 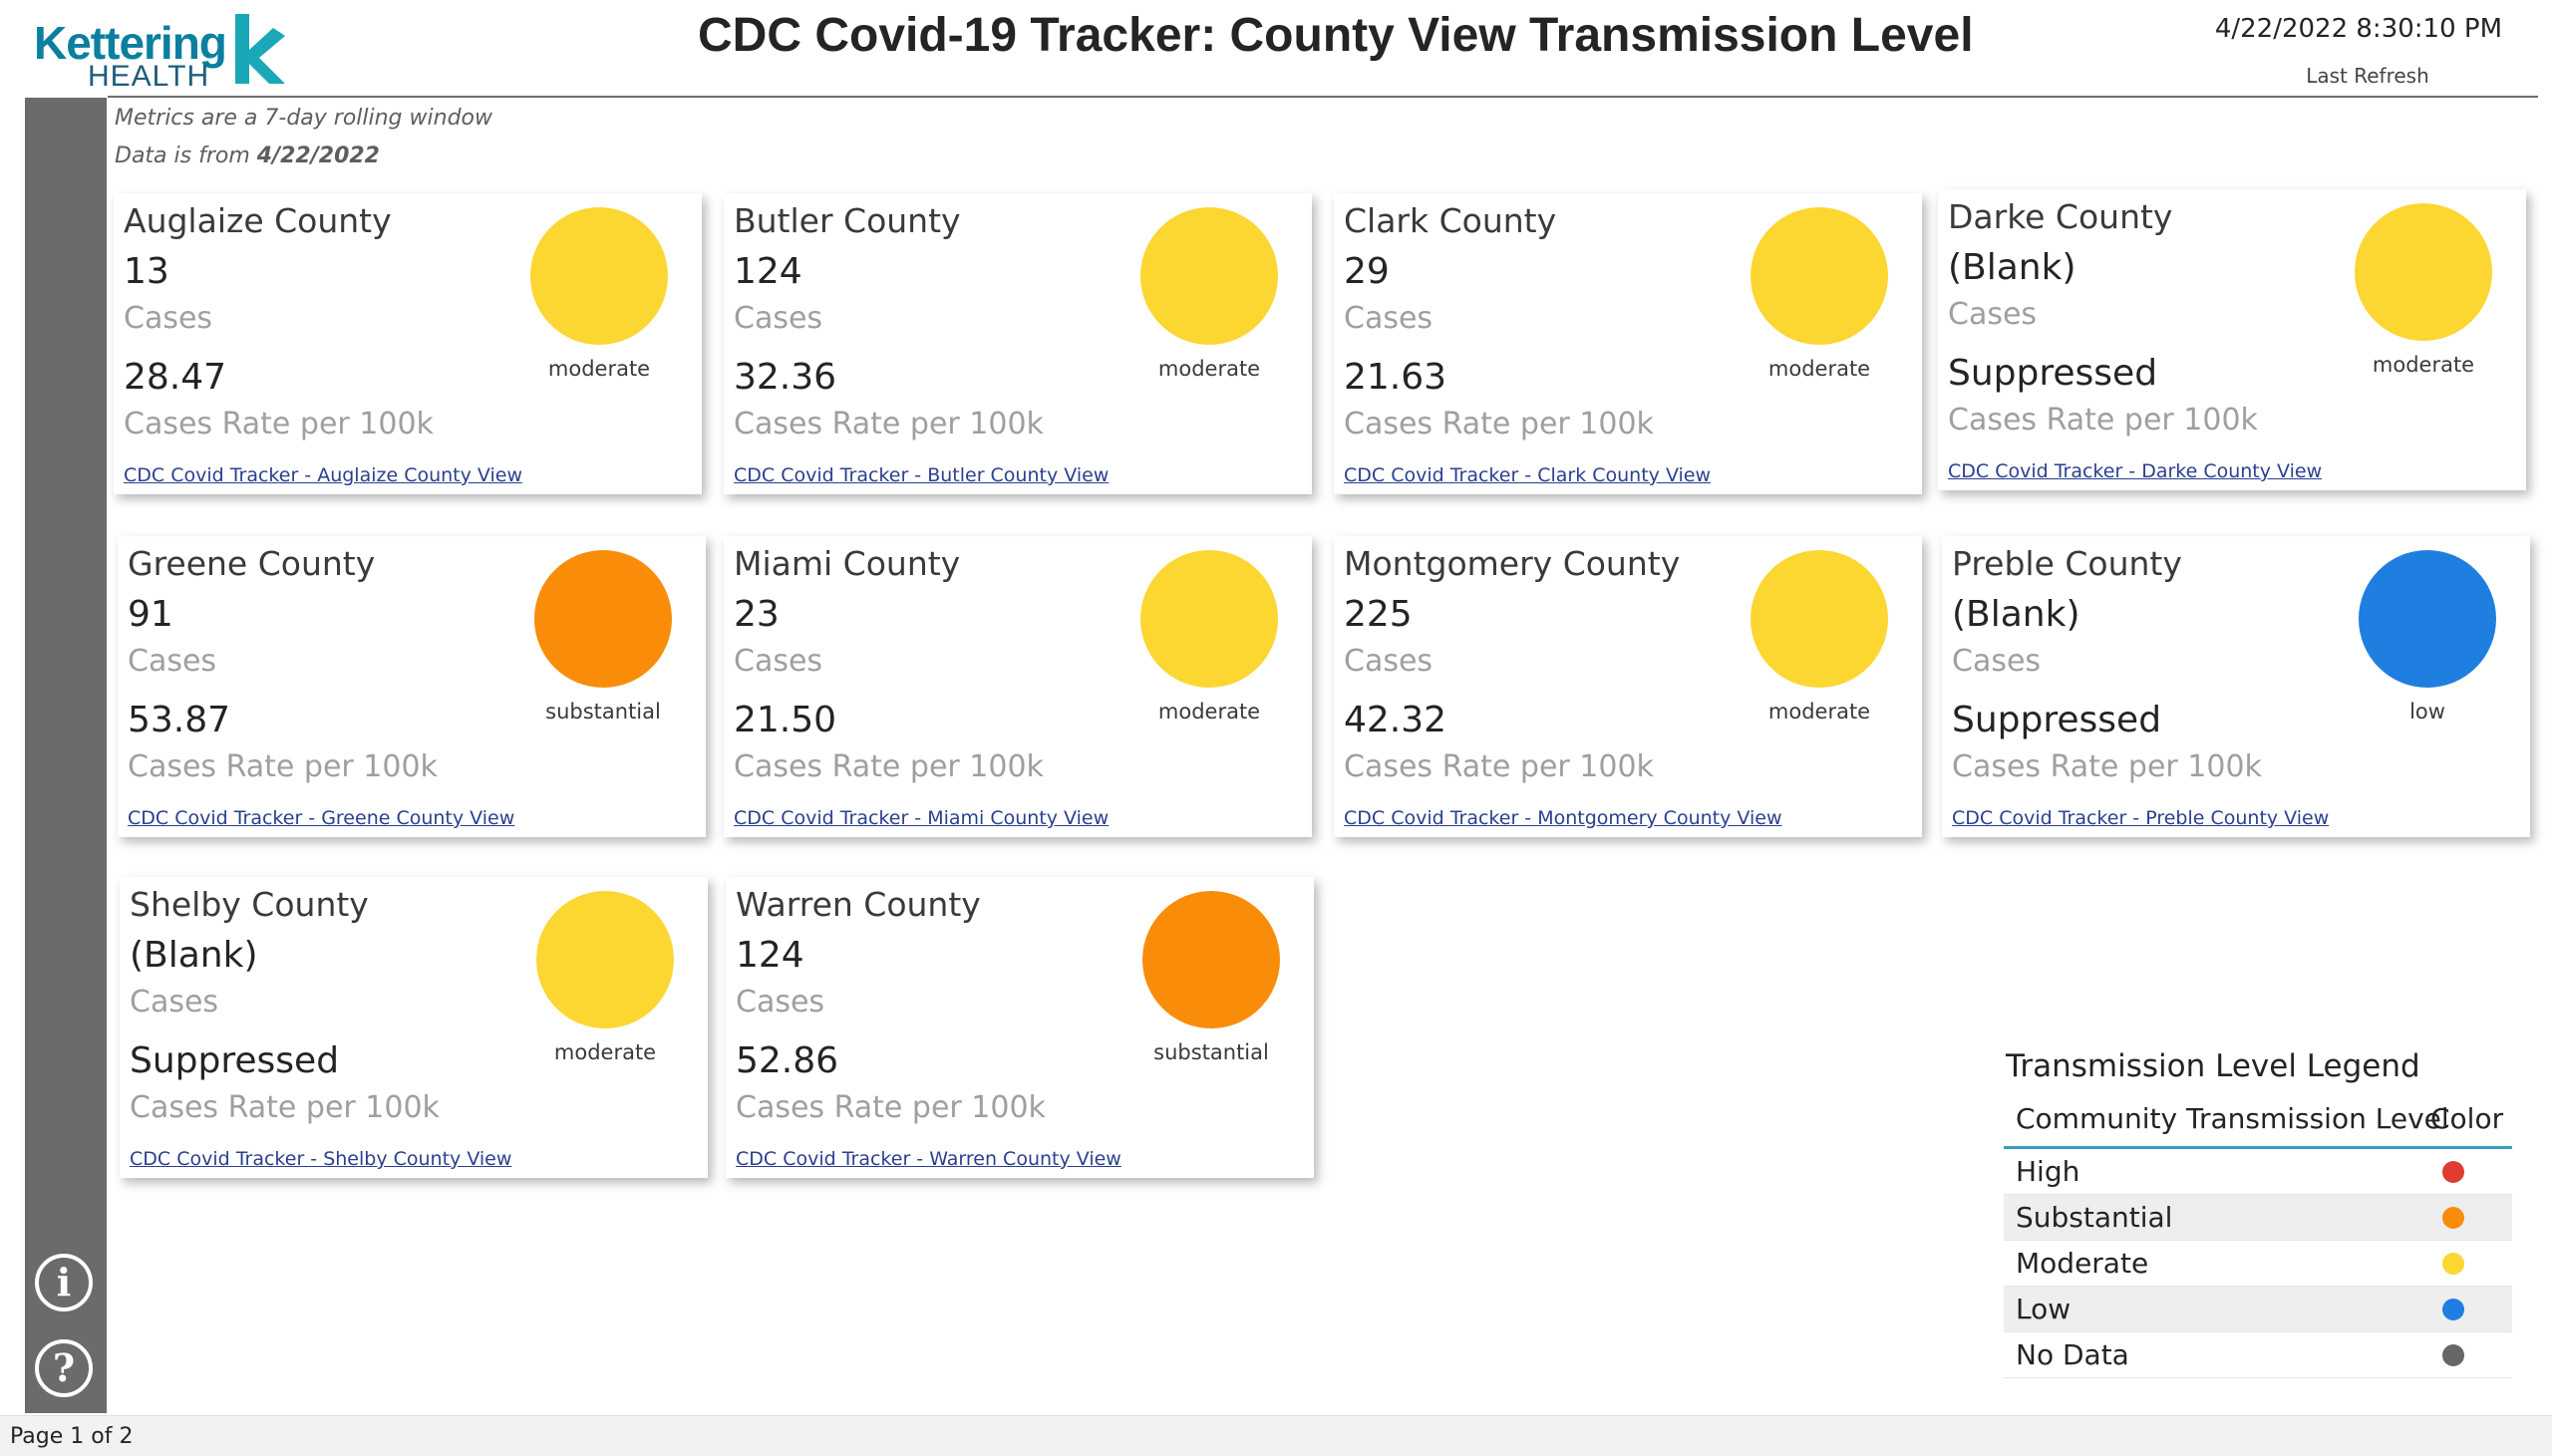 I want to click on last-refresh-label: Last Refresh, so click(x=2367, y=76).